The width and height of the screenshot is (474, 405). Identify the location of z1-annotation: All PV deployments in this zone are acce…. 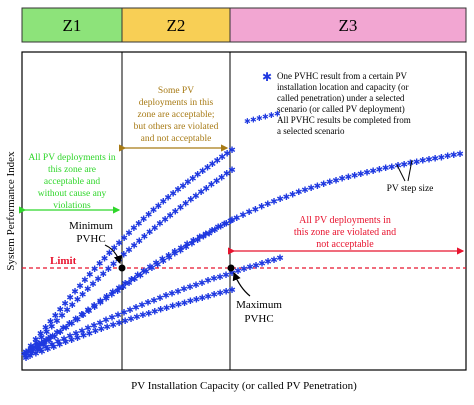
(70, 183).